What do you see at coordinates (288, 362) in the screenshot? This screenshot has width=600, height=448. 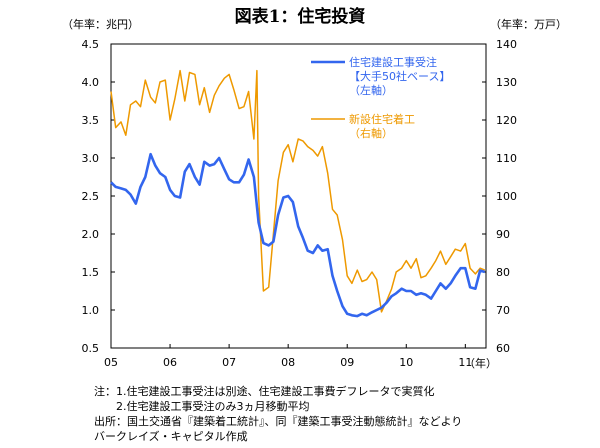 I see `x-axis-tick-label: 08` at bounding box center [288, 362].